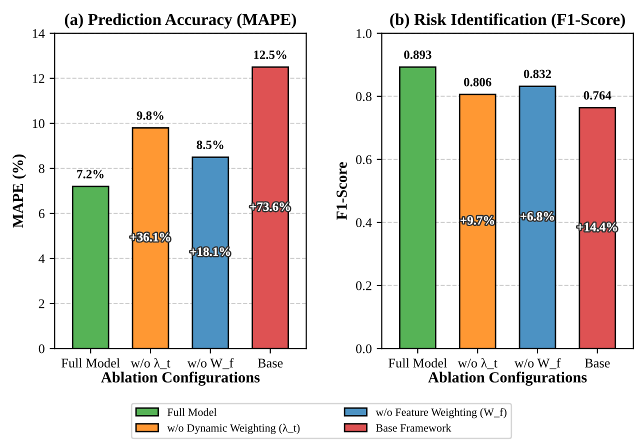 The height and width of the screenshot is (444, 643). Describe the element at coordinates (537, 216) in the screenshot. I see `annotation: +6.8%` at that location.